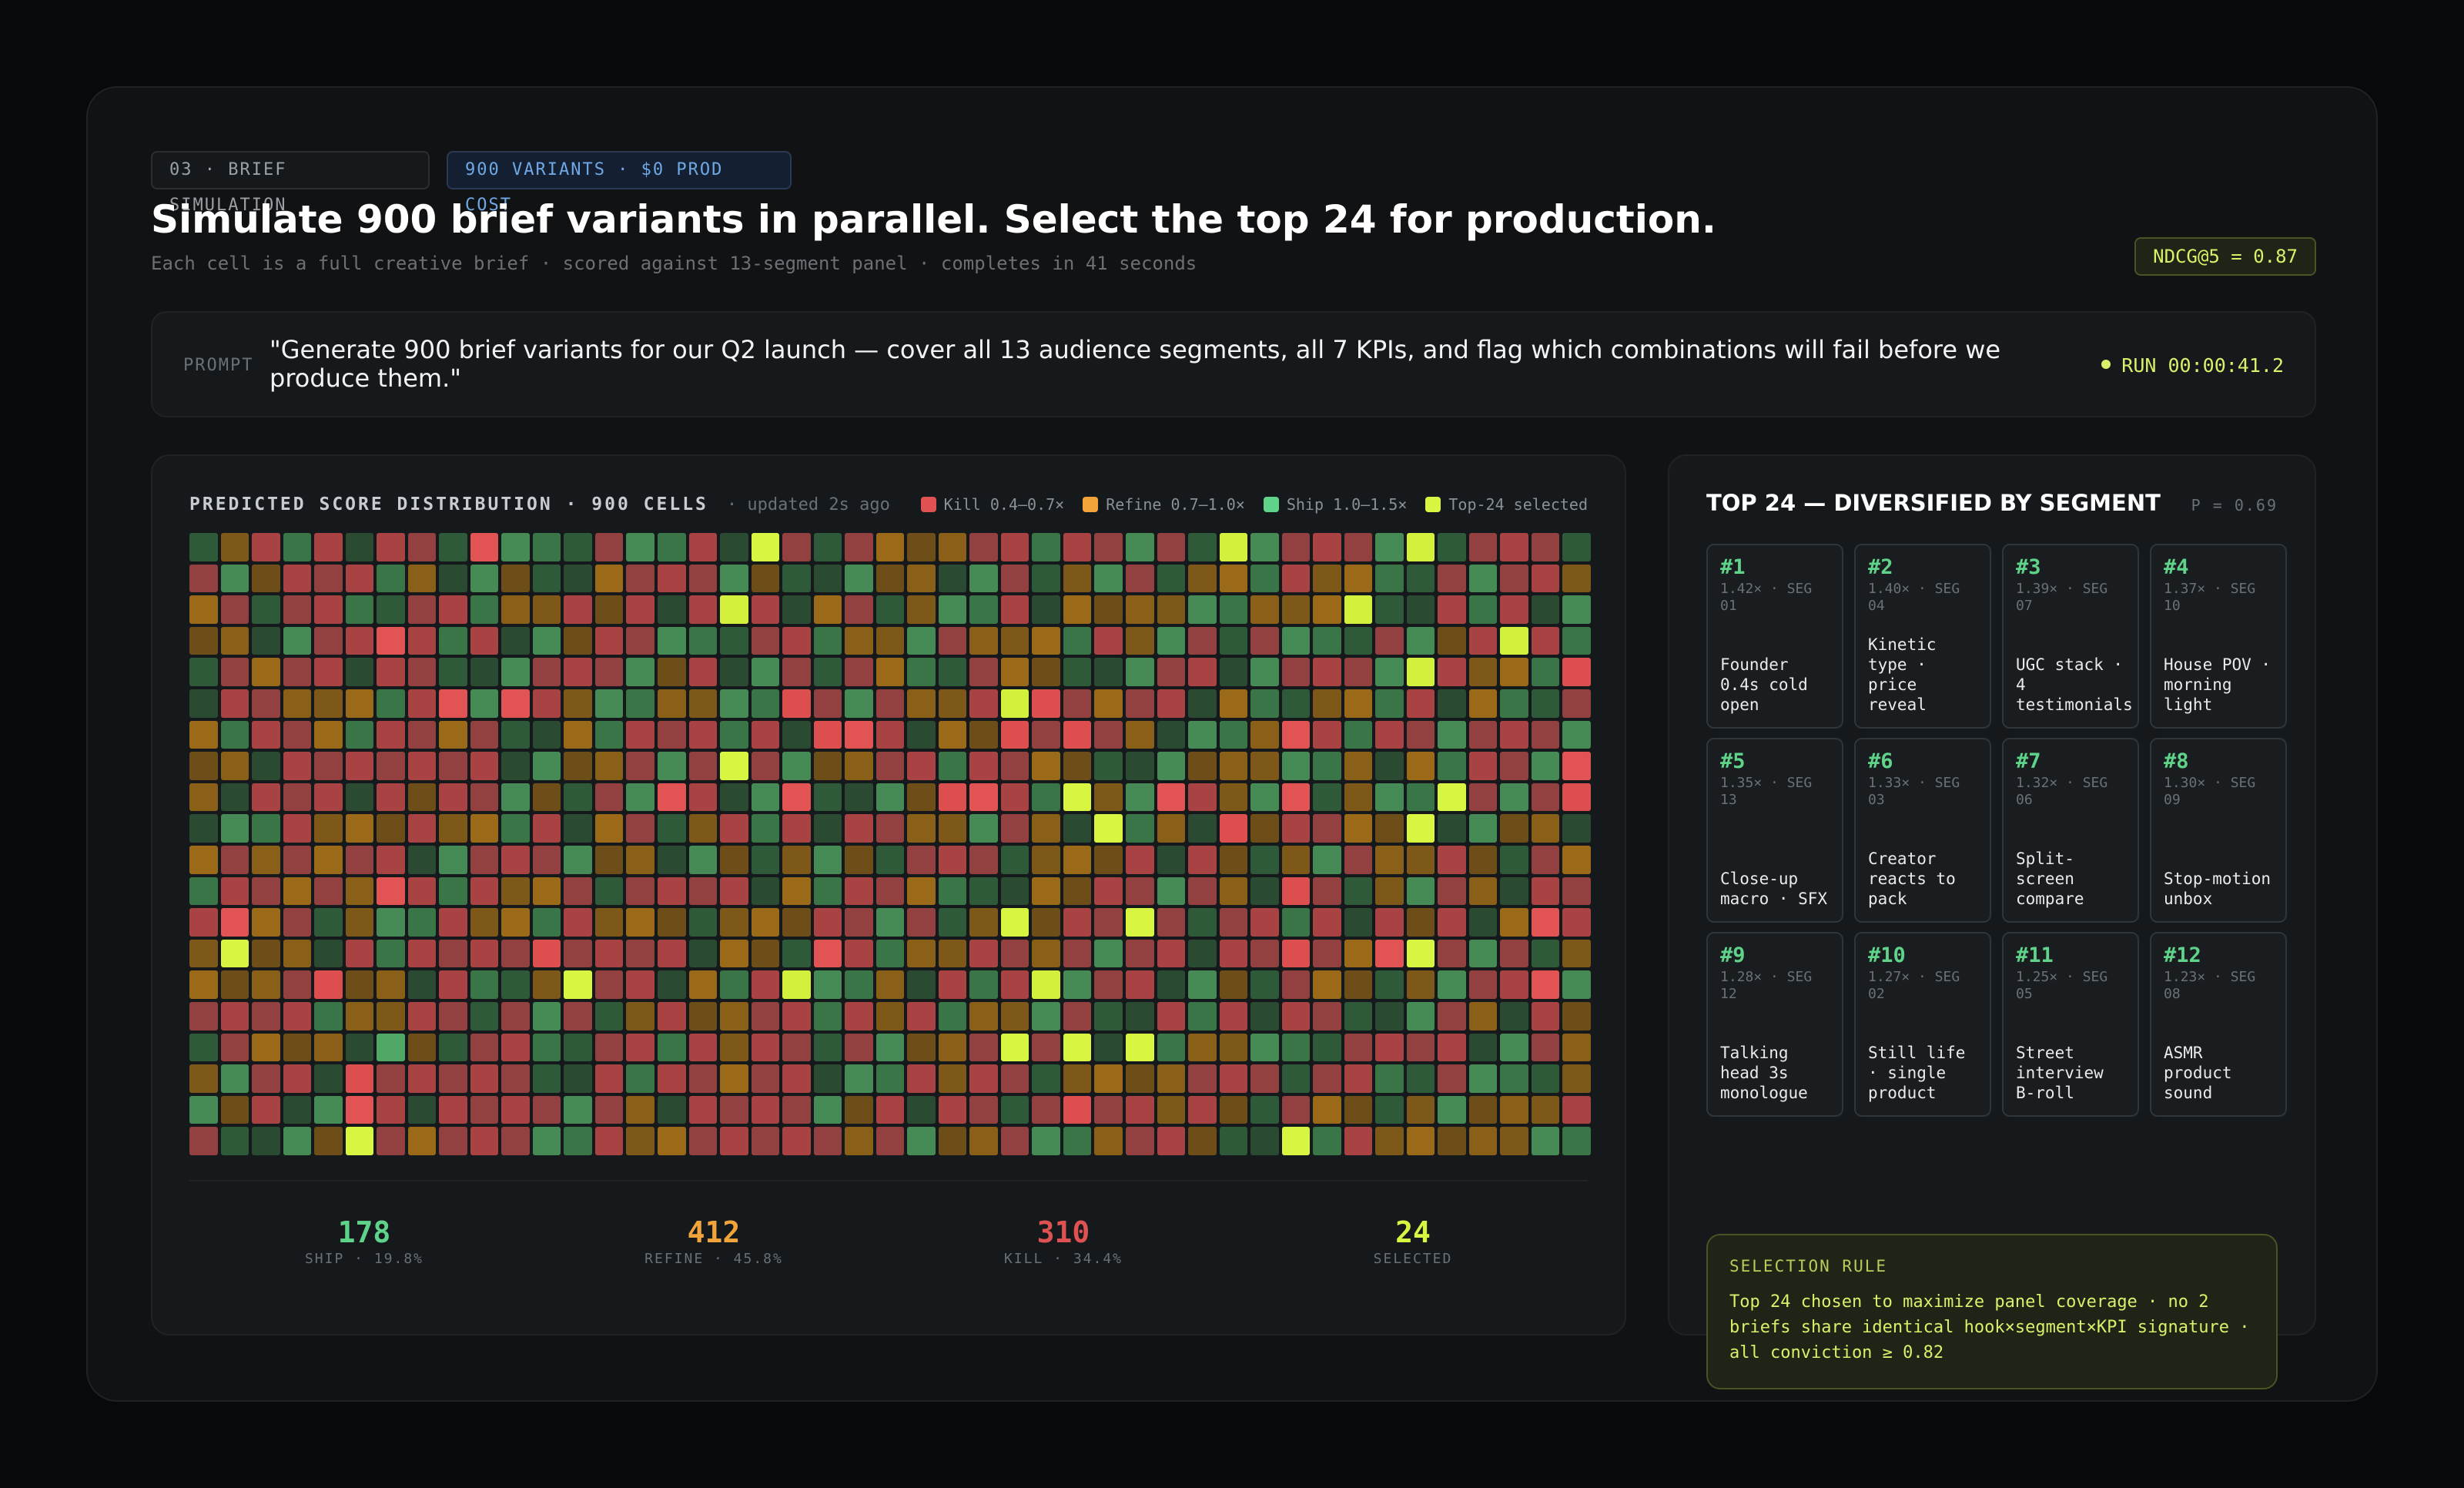 The width and height of the screenshot is (2464, 1488). Describe the element at coordinates (2210, 597) in the screenshot. I see `tile-meta: 1.37× · SEG 10` at that location.